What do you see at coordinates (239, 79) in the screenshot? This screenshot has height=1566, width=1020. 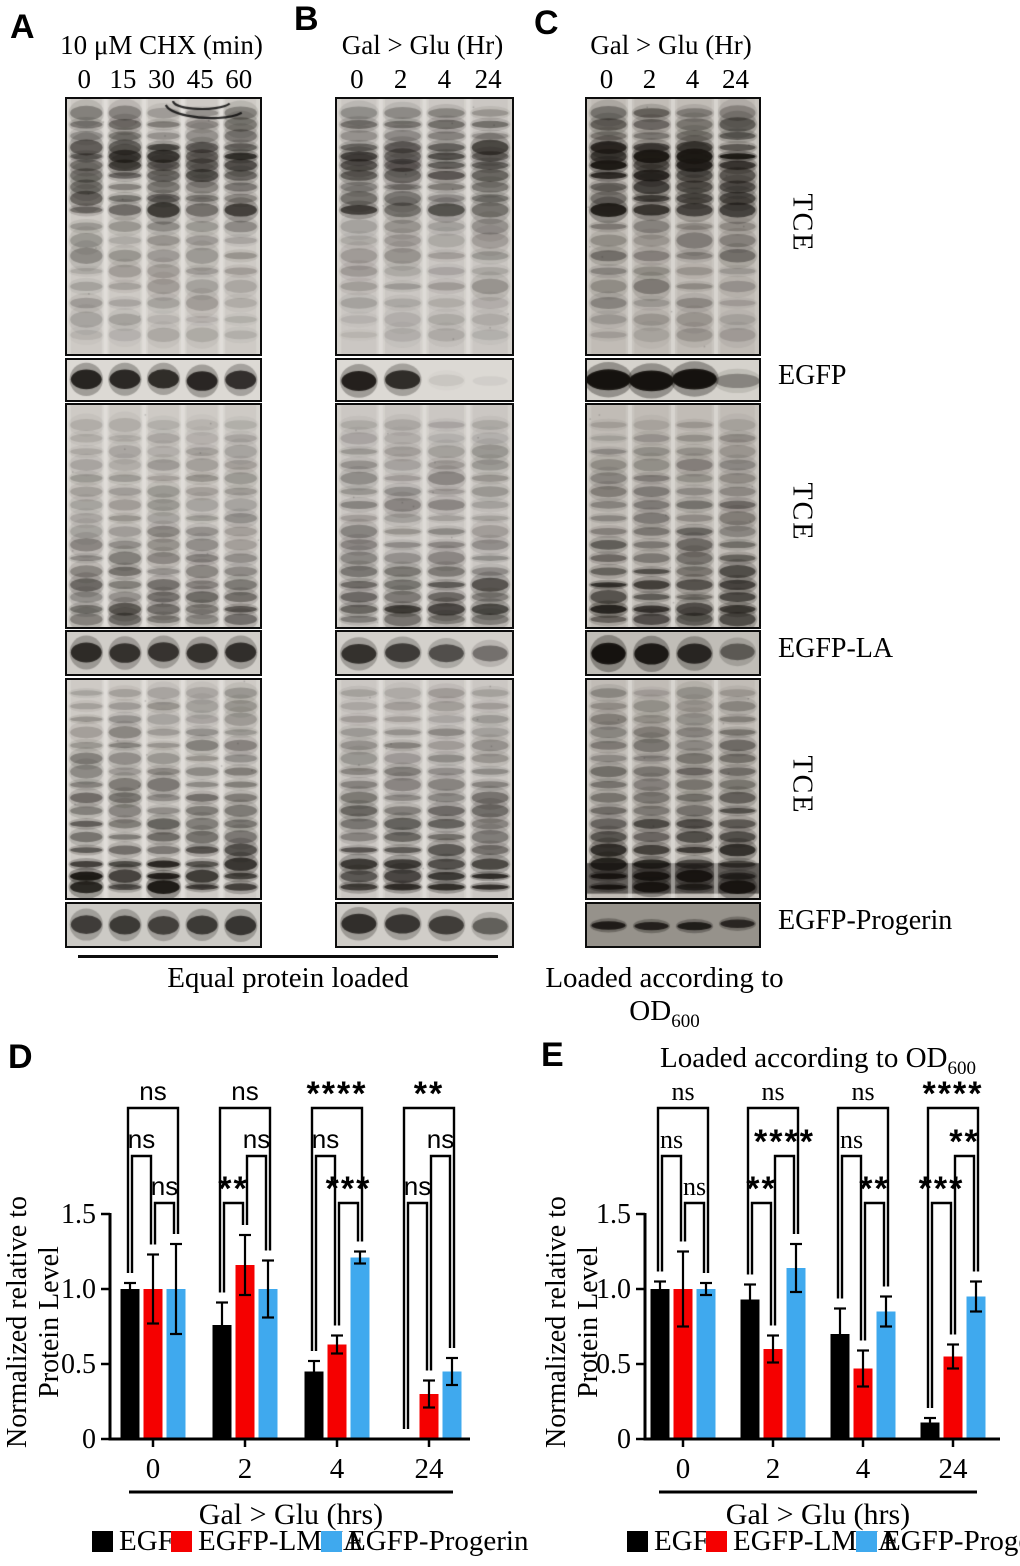 I see `lane-label: 60` at bounding box center [239, 79].